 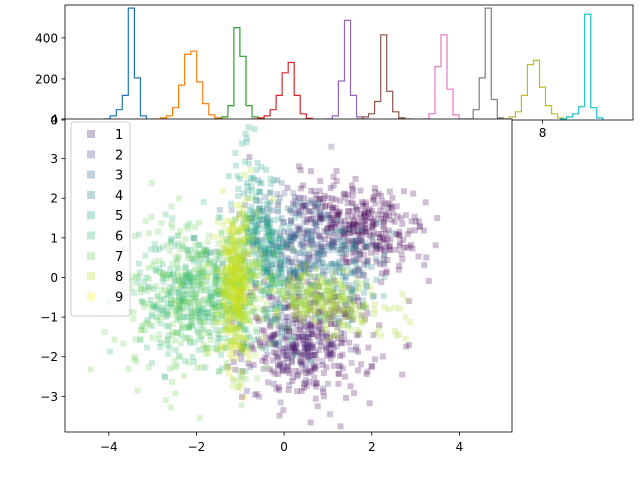 I want to click on histogram-y-tick-label: 200, so click(x=46, y=79).